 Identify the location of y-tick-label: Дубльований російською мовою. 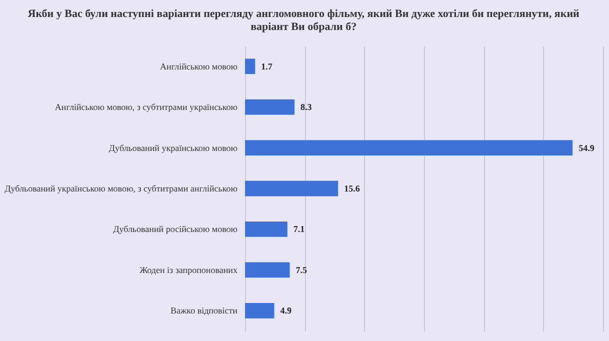
(175, 229).